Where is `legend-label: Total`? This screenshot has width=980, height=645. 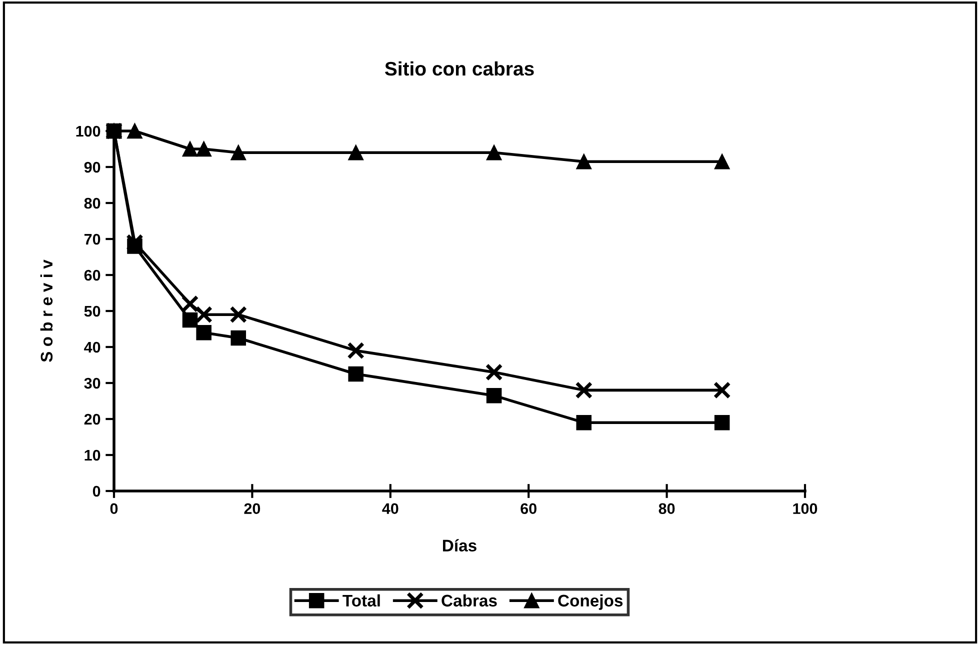 legend-label: Total is located at coordinates (361, 600).